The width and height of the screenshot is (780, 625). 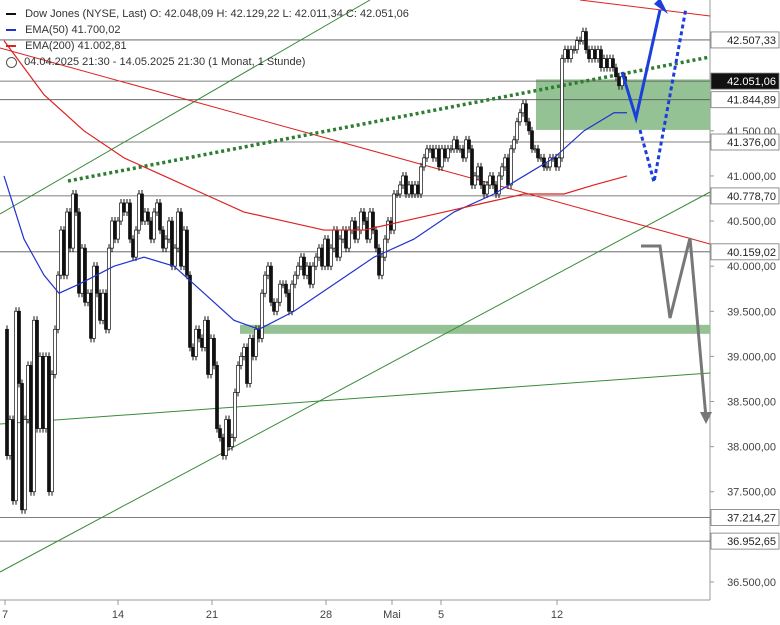 What do you see at coordinates (212, 615) in the screenshot?
I see `x-tick-label: 21` at bounding box center [212, 615].